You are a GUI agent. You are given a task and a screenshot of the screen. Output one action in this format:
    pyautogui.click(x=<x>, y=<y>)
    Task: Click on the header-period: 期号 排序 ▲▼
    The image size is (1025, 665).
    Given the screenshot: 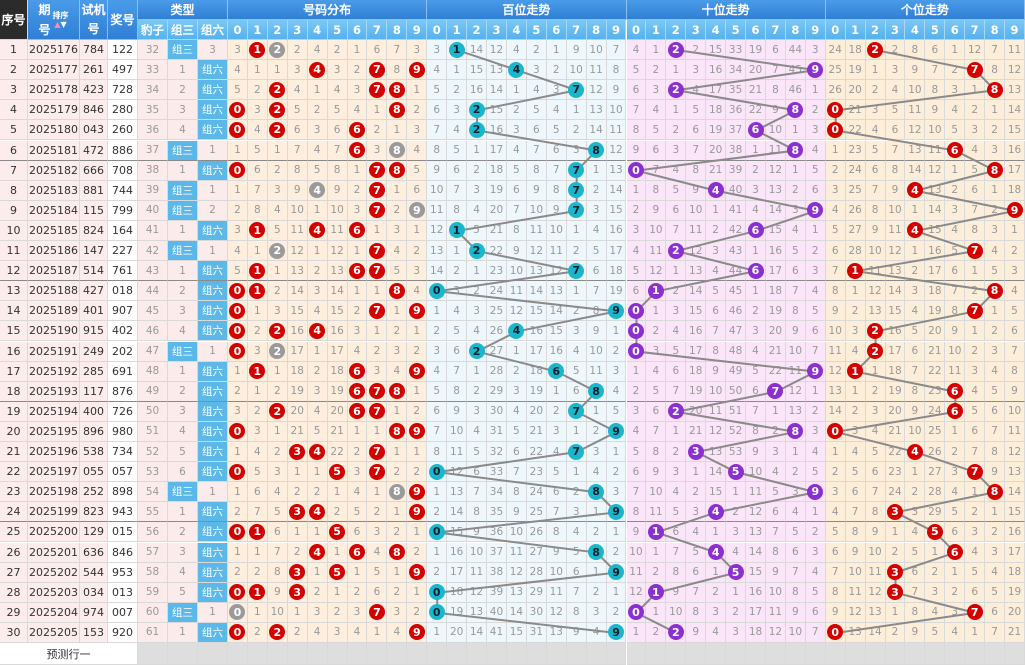 What is the action you would take?
    pyautogui.click(x=54, y=20)
    